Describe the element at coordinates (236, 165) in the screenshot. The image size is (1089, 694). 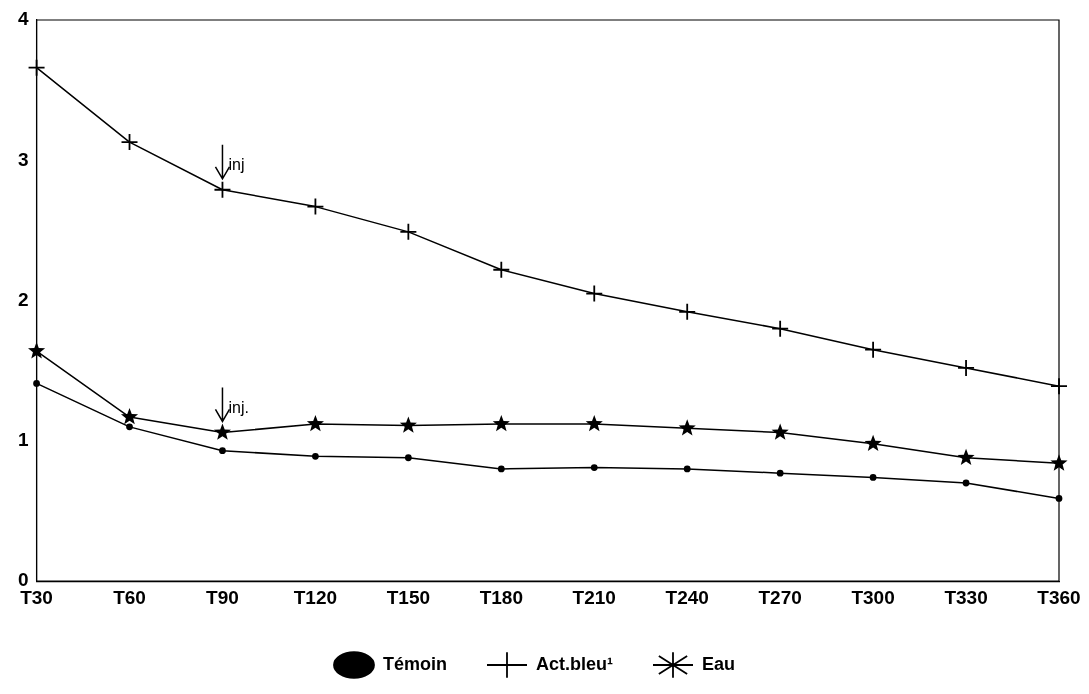
I see `annotation: inj` at that location.